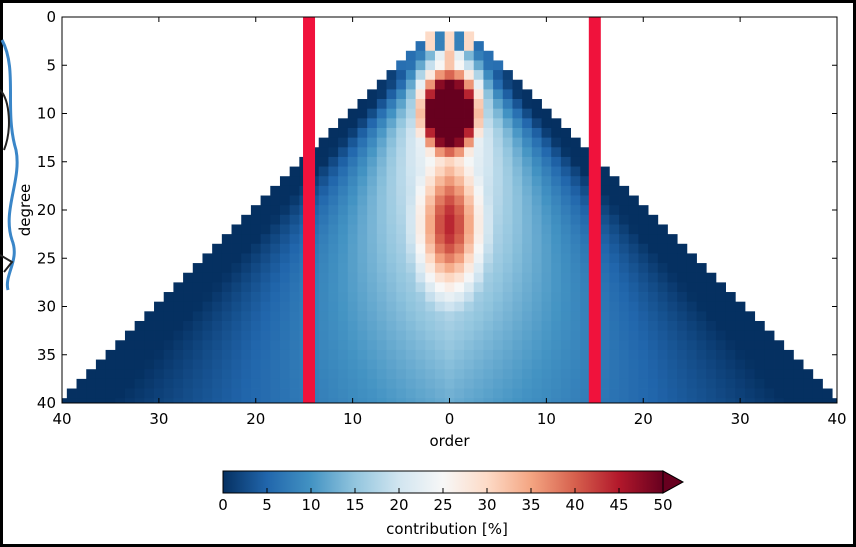 The image size is (856, 547). What do you see at coordinates (223, 505) in the screenshot?
I see `colorbar-tick-label: 0` at bounding box center [223, 505].